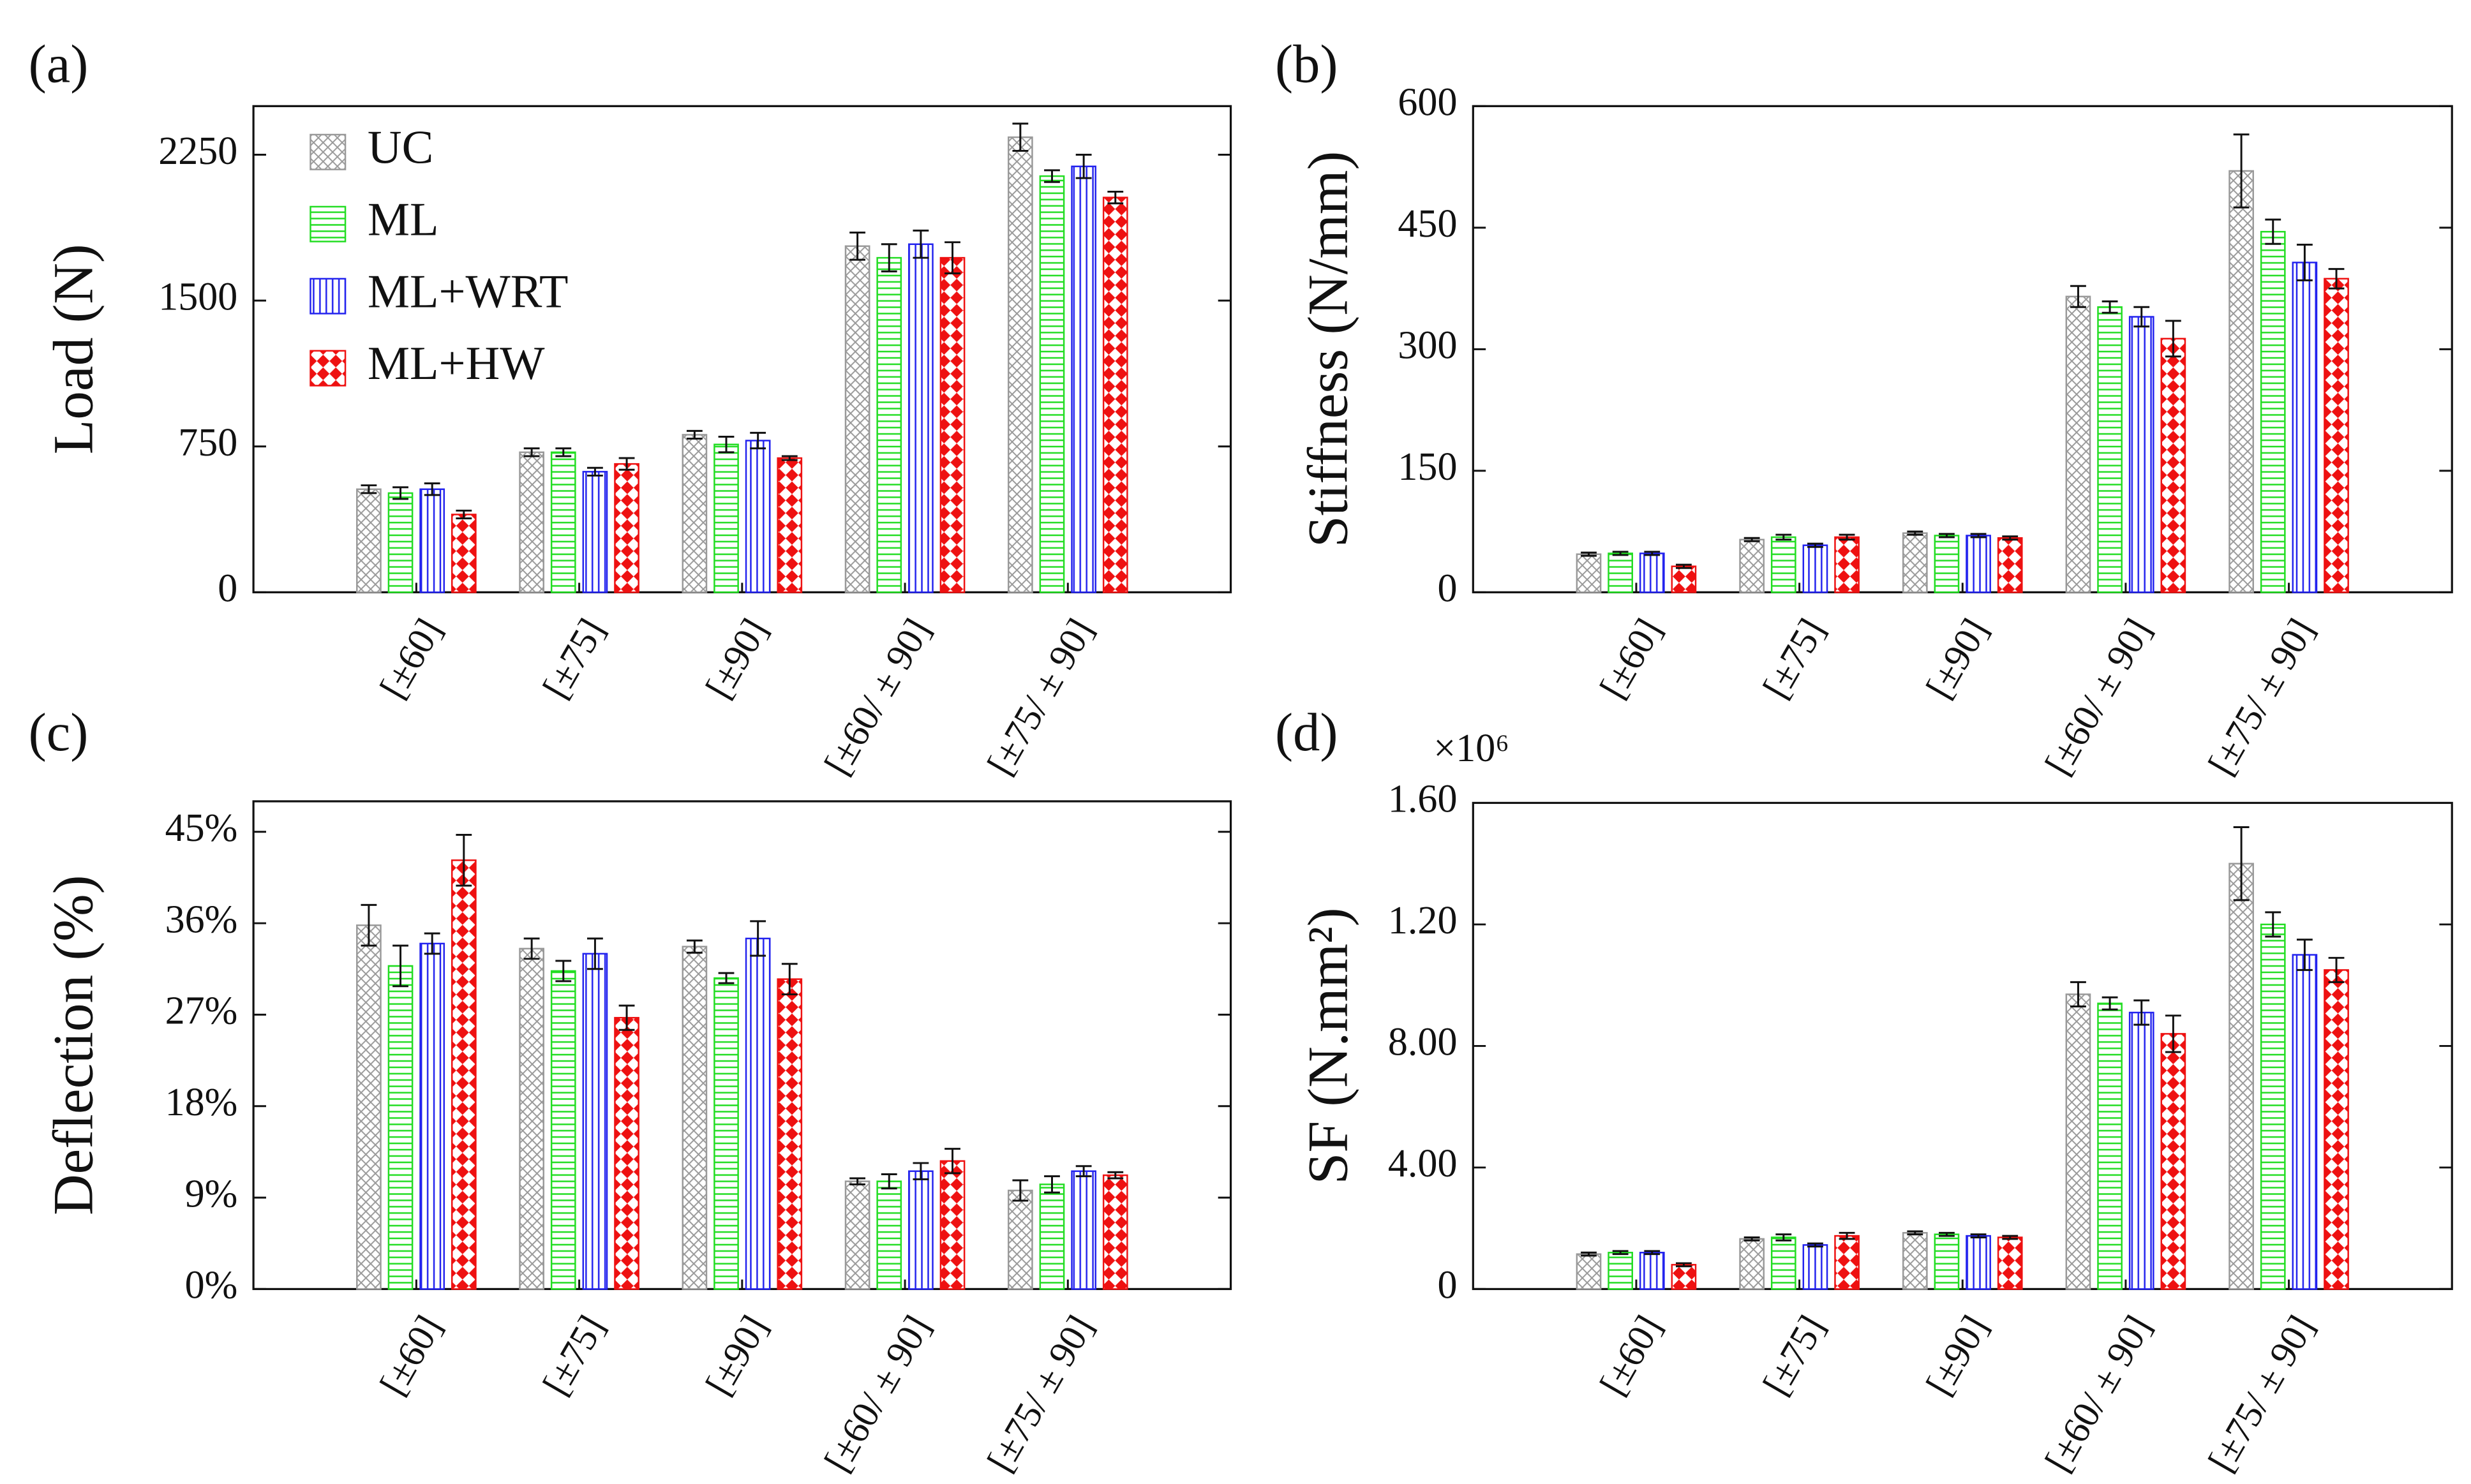 The width and height of the screenshot is (2471, 1484). Describe the element at coordinates (1306, 732) in the screenshot. I see `panel-label: (d)` at that location.